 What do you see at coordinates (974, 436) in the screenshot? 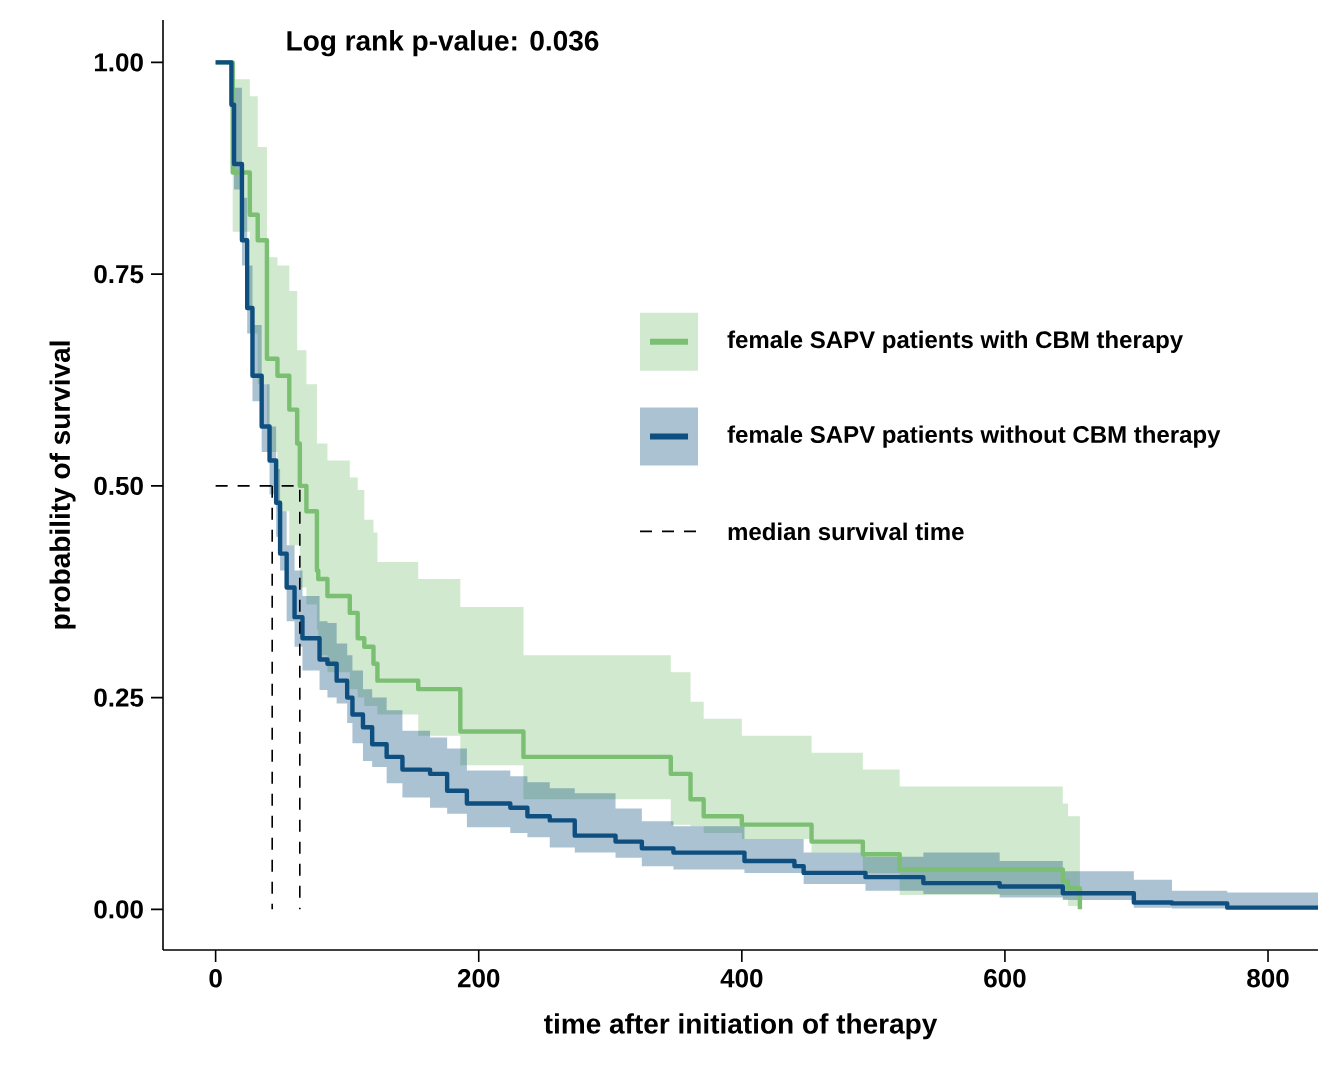
I see `legend-label: female SAPV patients without CBM therapy` at bounding box center [974, 436].